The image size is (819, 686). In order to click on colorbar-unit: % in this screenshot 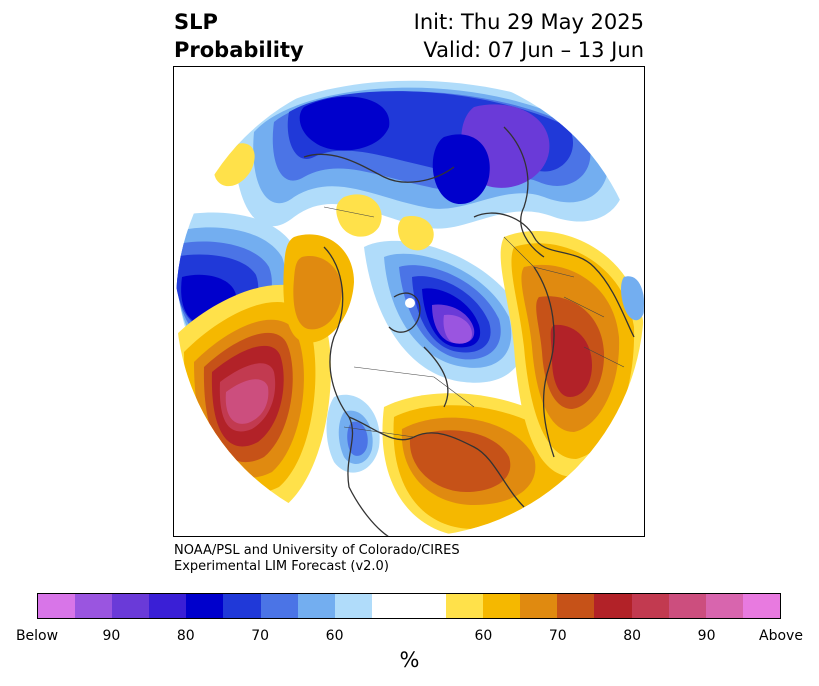, I will do `click(409, 660)`.